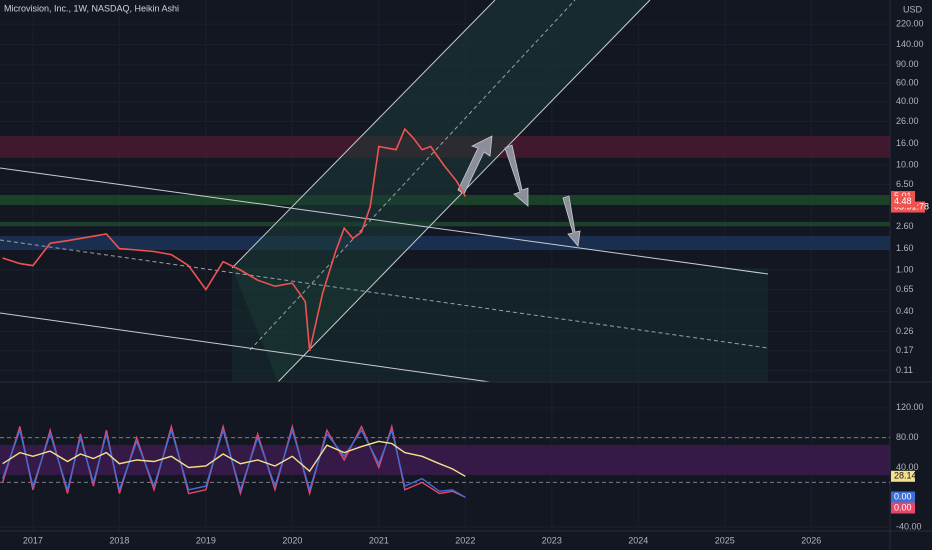  Describe the element at coordinates (910, 44) in the screenshot. I see `y-tick-label: 140.00` at that location.